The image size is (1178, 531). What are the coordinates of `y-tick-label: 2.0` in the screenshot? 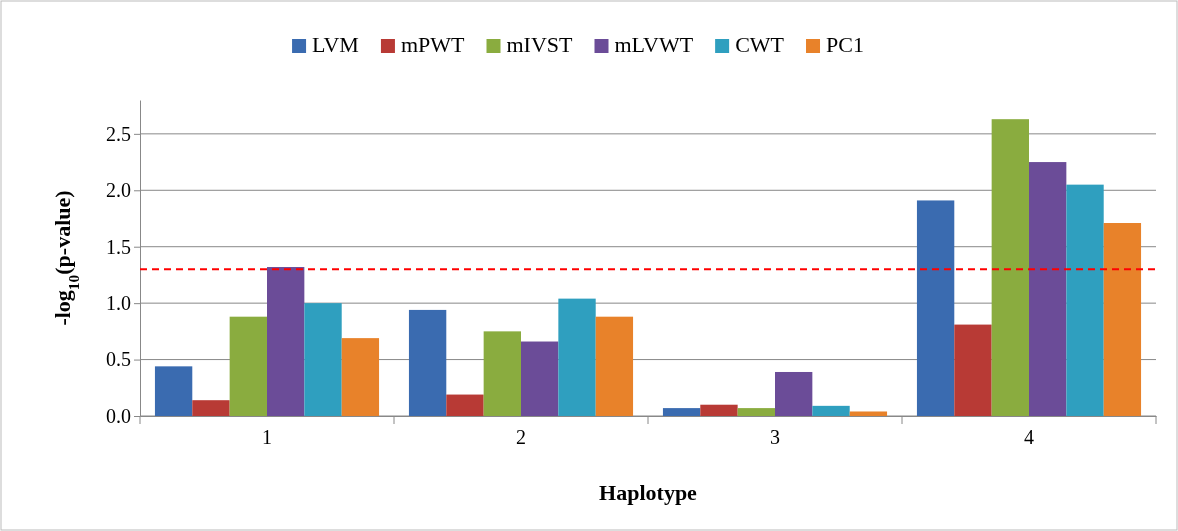 It's located at (118, 190).